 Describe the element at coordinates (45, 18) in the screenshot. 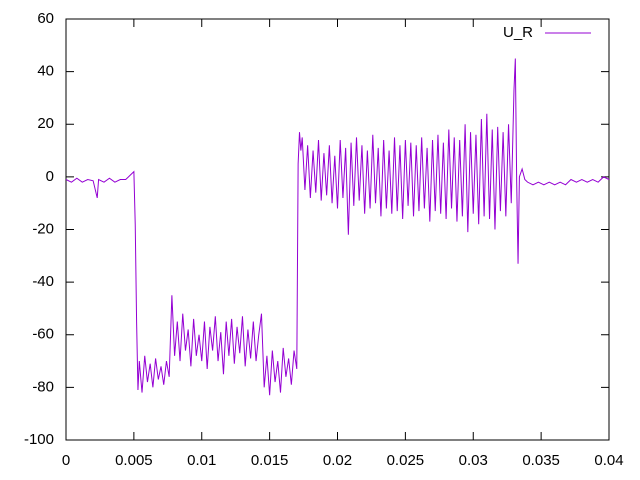

I see `y-tick-label: 60` at that location.